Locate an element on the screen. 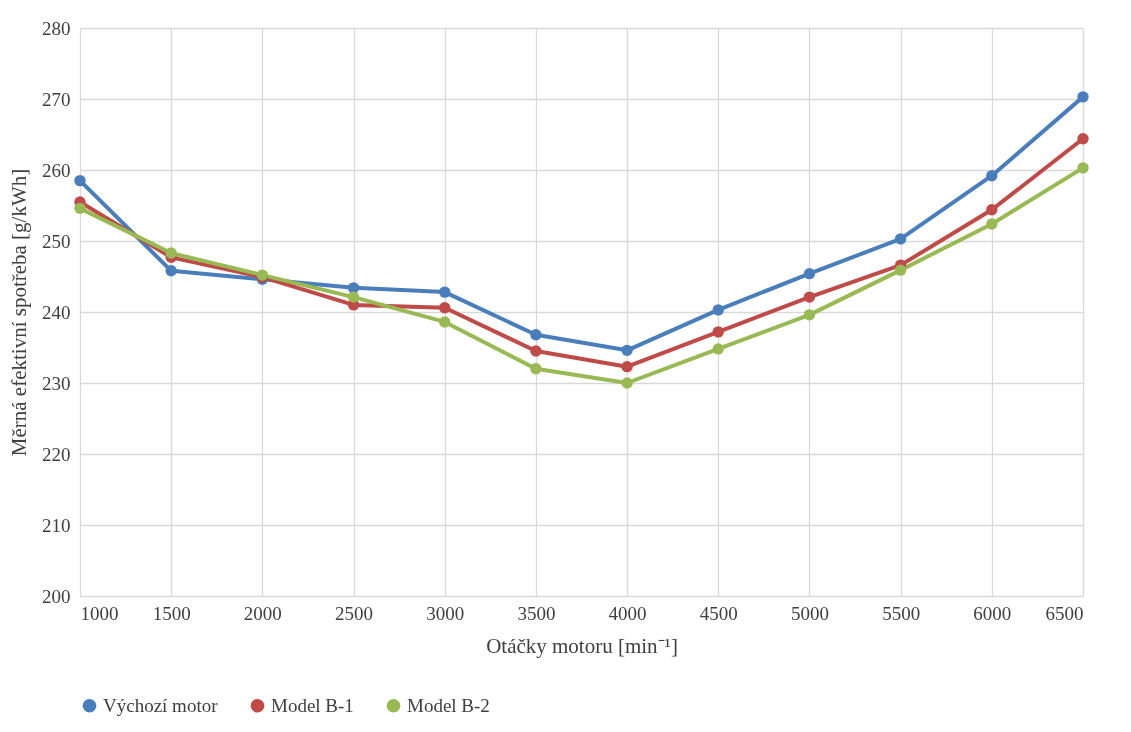 This screenshot has width=1131, height=732. y-tick-label: 250 is located at coordinates (56, 241).